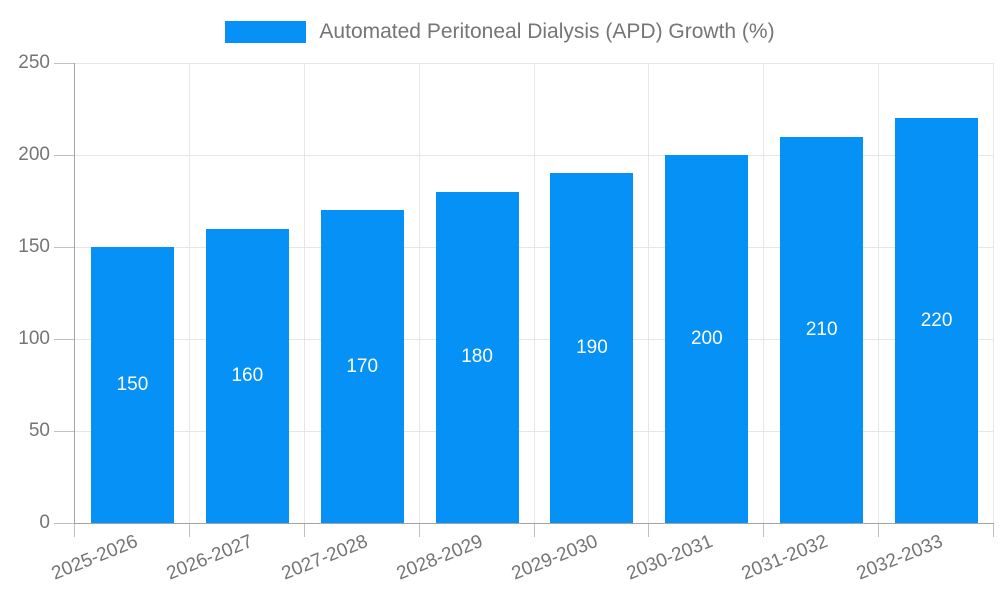 Image resolution: width=1000 pixels, height=600 pixels. Describe the element at coordinates (554, 558) in the screenshot. I see `x-tick-label: 2029-2030` at that location.